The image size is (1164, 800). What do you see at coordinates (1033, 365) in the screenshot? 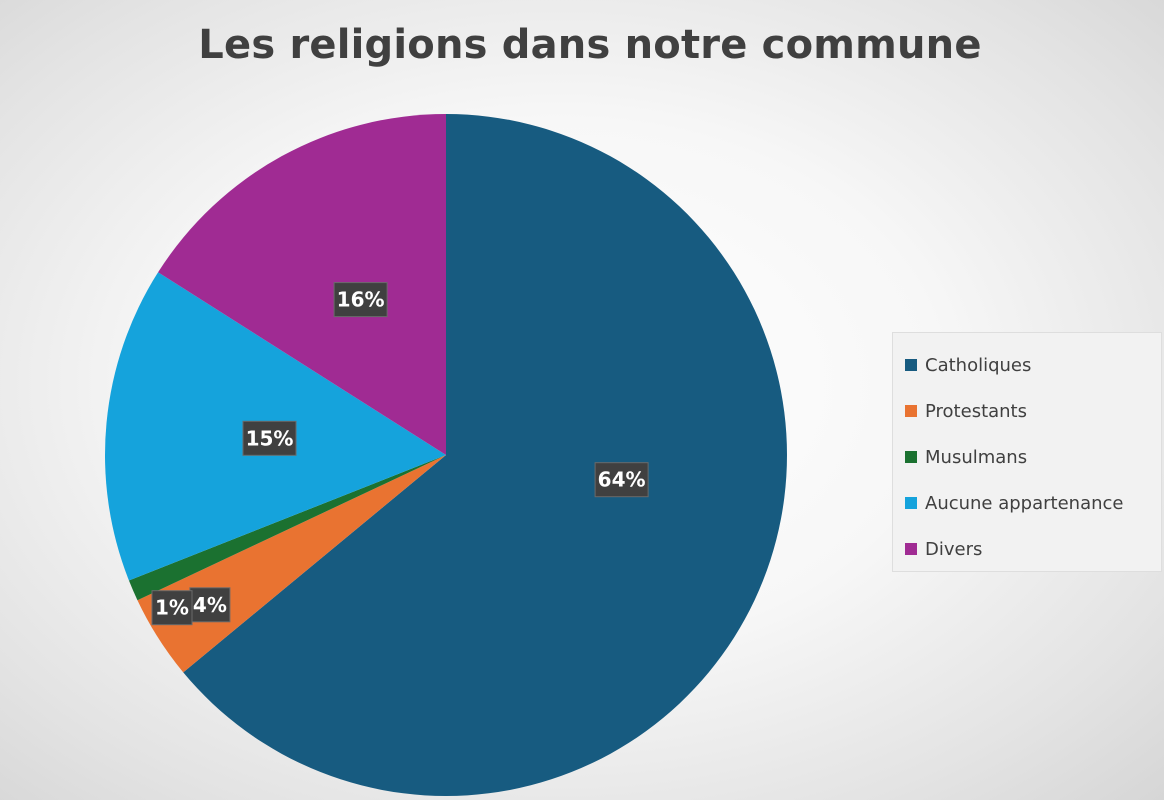
I see `legend-item-catholiques: Catholiques` at bounding box center [1033, 365].